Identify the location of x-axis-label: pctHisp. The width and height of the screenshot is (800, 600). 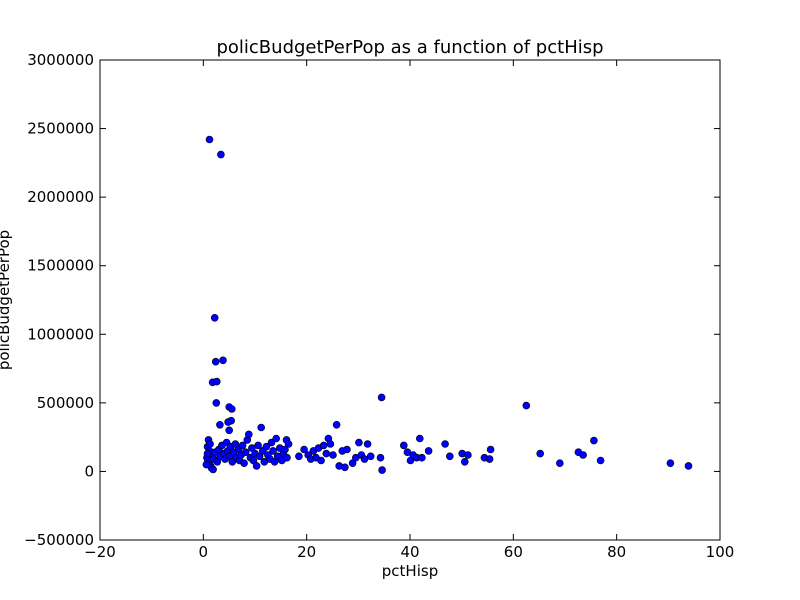
(410, 571).